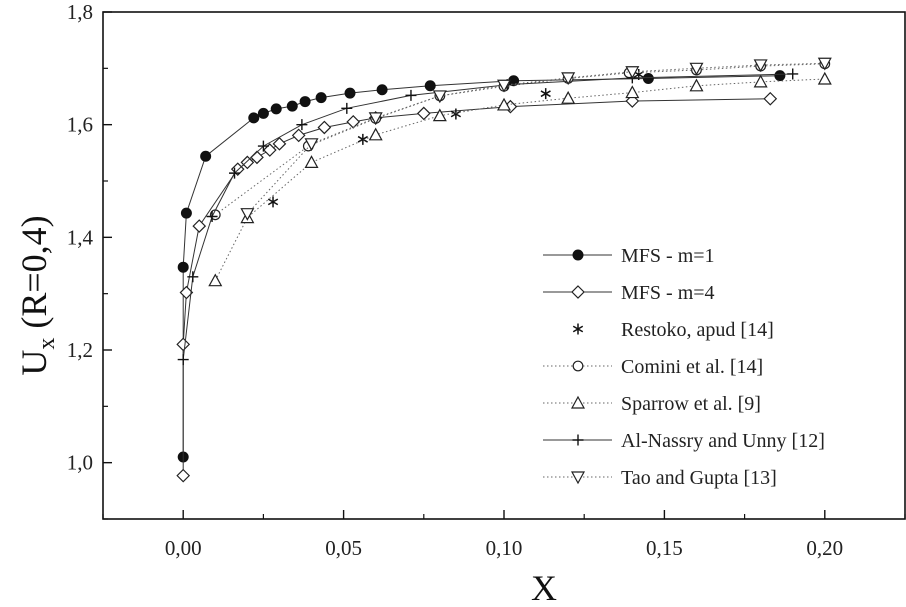  What do you see at coordinates (183, 548) in the screenshot?
I see `x-tick-label: 0,00` at bounding box center [183, 548].